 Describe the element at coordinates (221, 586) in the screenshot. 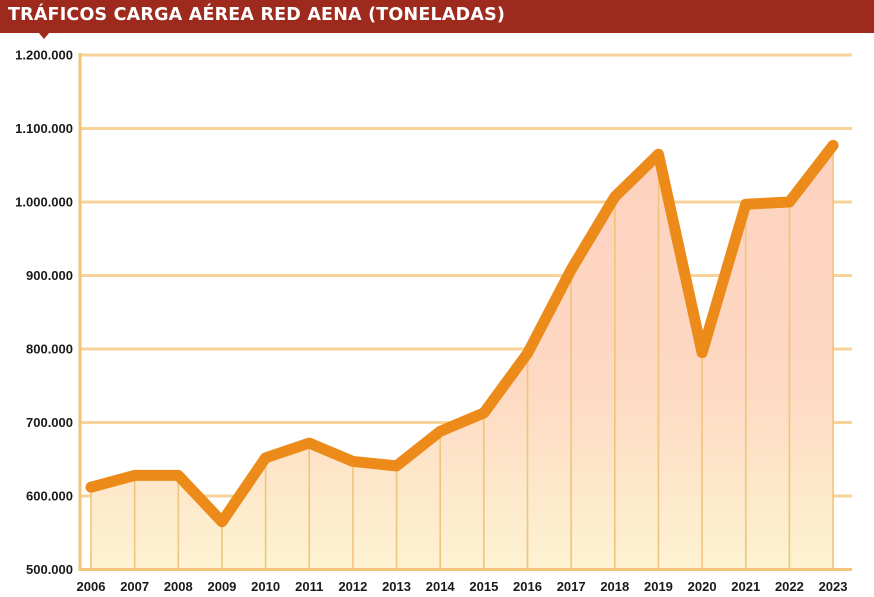

I see `x-tick-label: 2009` at that location.